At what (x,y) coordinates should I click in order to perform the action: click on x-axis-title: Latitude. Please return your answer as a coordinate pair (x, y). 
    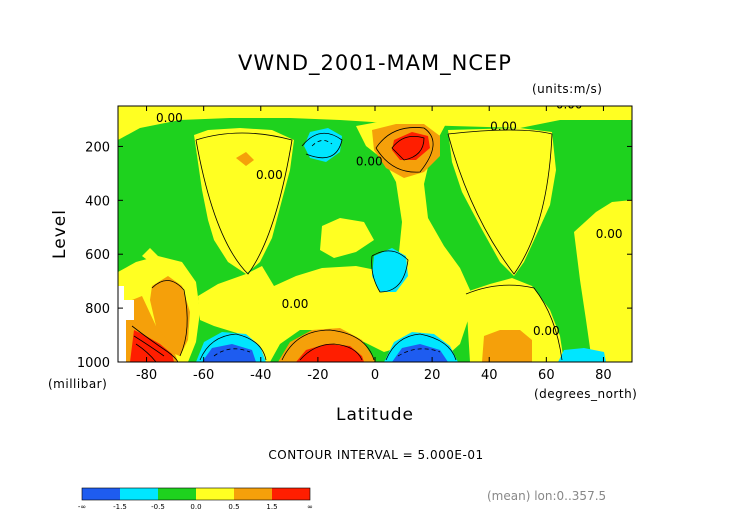
    Looking at the image, I should click on (375, 415).